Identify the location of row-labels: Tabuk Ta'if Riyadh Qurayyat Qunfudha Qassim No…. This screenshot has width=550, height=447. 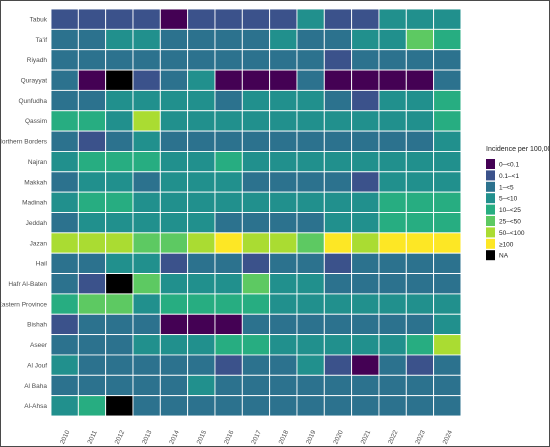
(24, 213).